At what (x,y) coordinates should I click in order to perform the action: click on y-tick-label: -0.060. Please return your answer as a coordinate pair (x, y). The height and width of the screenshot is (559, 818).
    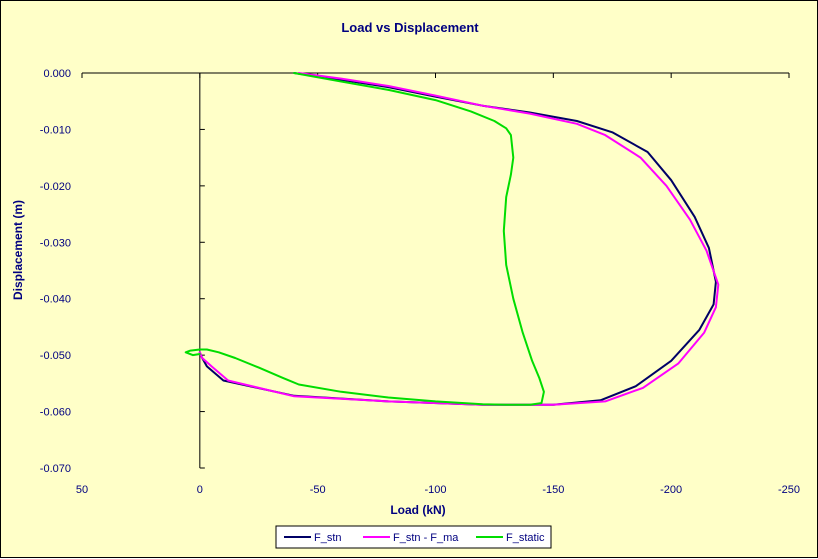
    Looking at the image, I should click on (55, 413).